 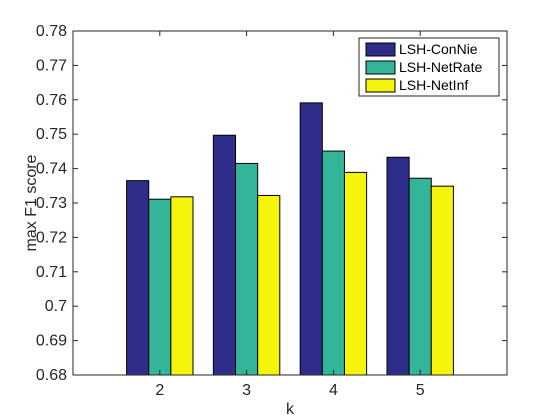 What do you see at coordinates (440, 67) in the screenshot?
I see `legend-label-lsh-netrate: LSH-NetRate` at bounding box center [440, 67].